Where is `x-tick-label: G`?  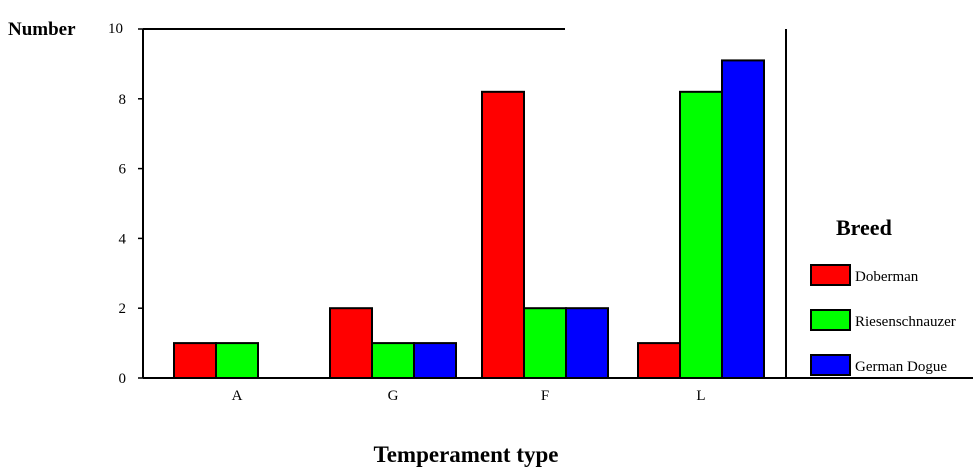 x-tick-label: G is located at coordinates (393, 396).